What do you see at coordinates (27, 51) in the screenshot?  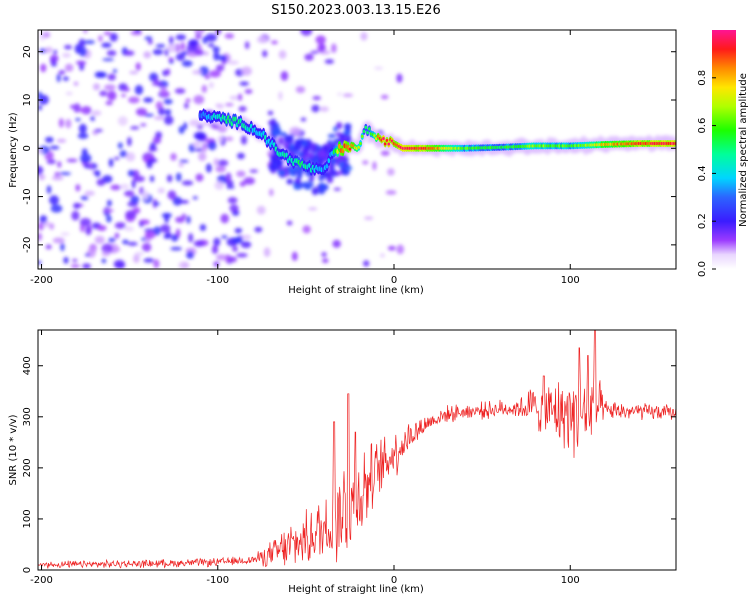 I see `spectrogram-ytick-label: 20` at bounding box center [27, 51].